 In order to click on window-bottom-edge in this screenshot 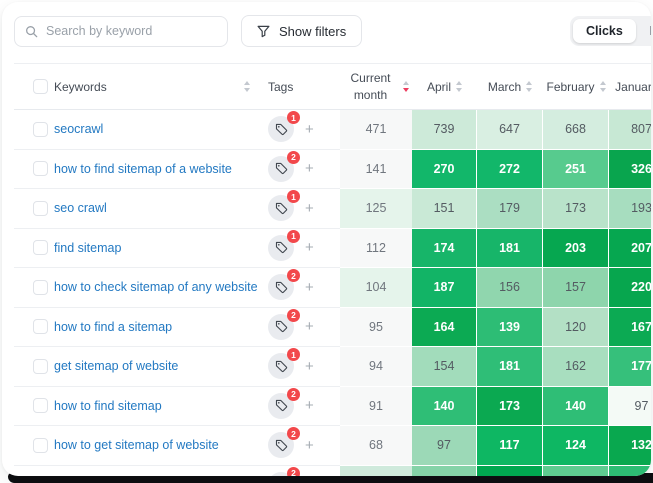, I will do `click(330, 478)`.